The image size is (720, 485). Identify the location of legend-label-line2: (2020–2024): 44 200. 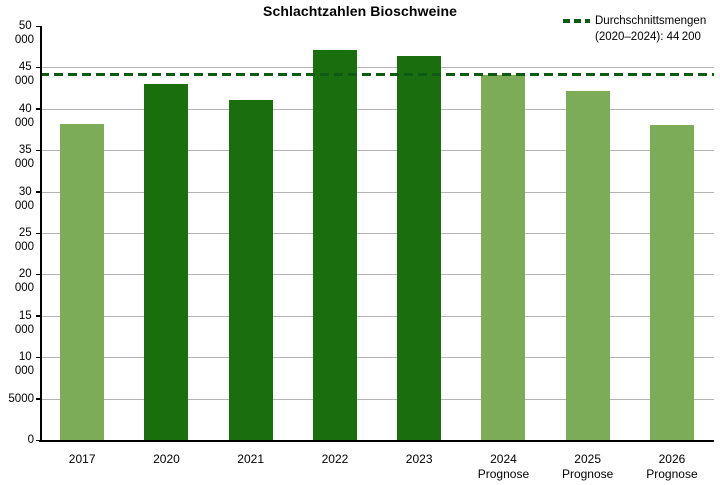
(648, 36).